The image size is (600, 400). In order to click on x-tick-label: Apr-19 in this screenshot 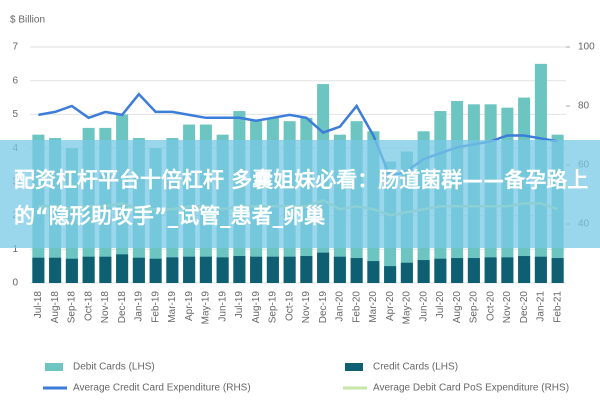, I will do `click(189, 306)`.